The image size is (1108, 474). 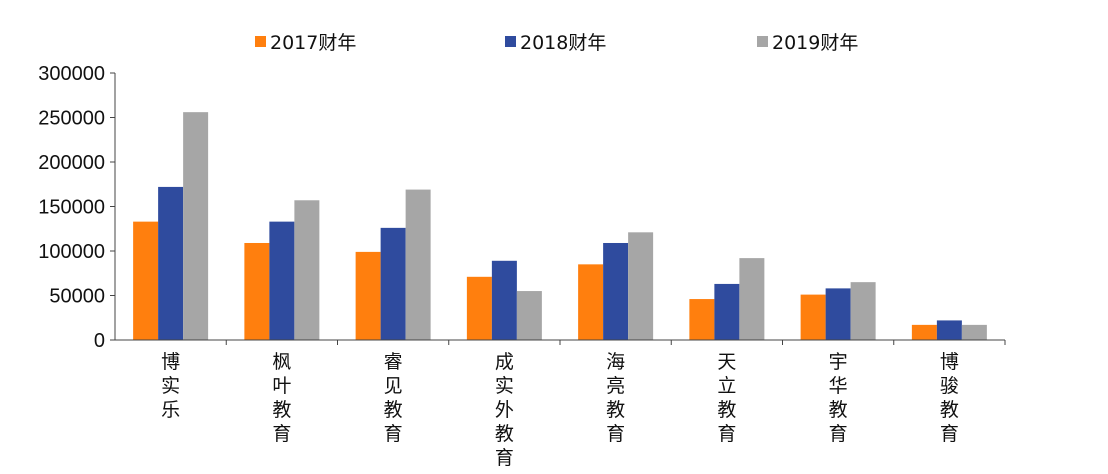 What do you see at coordinates (99, 341) in the screenshot?
I see `y-tick-label: 0` at bounding box center [99, 341].